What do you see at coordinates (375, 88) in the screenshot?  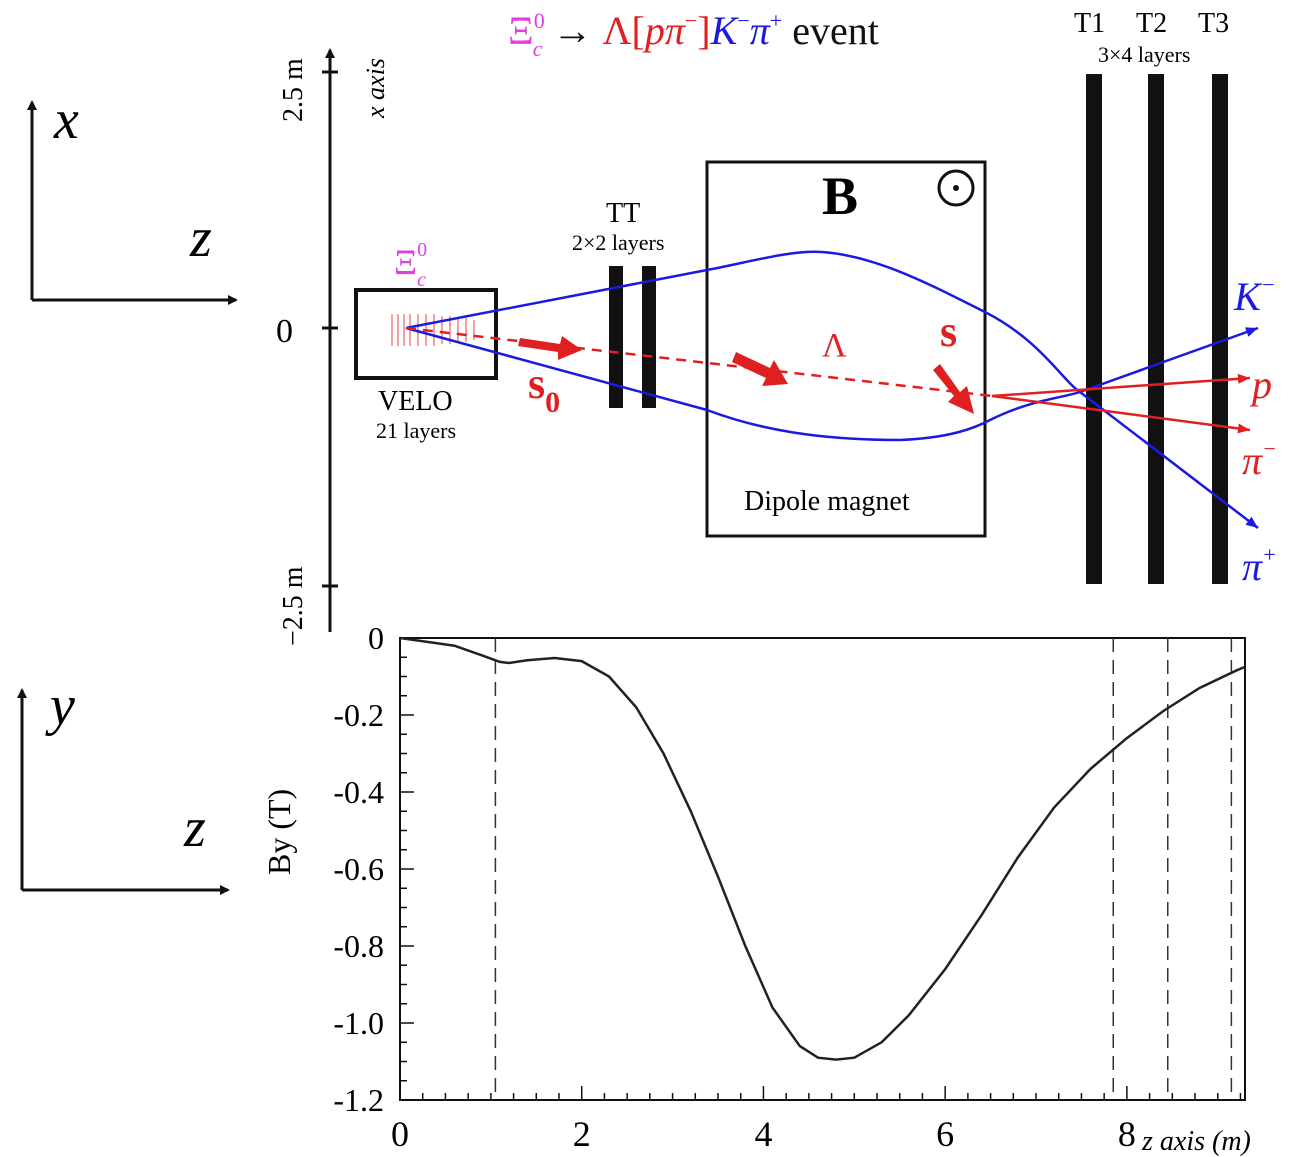 I see `x-axis-title: x axis` at bounding box center [375, 88].